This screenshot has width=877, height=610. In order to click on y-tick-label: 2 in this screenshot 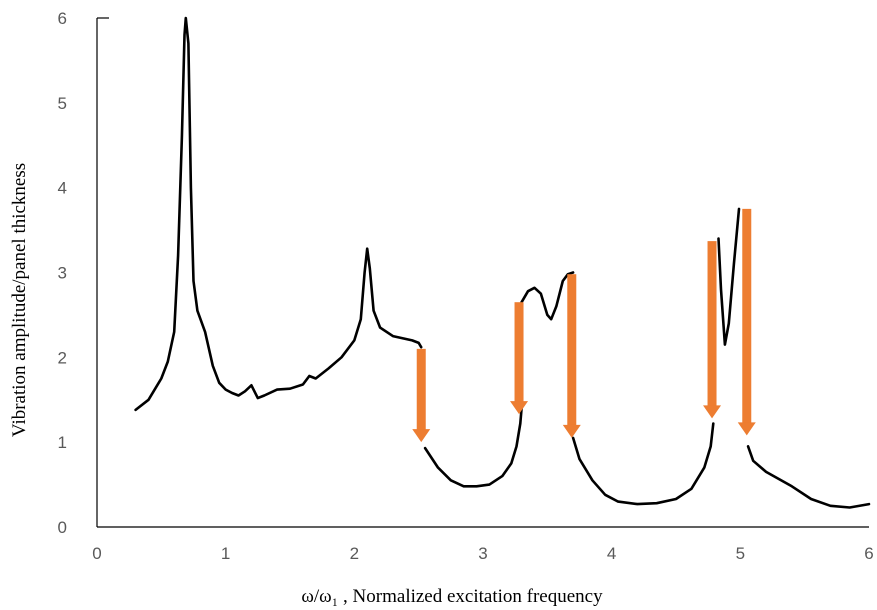, I will do `click(62, 357)`.